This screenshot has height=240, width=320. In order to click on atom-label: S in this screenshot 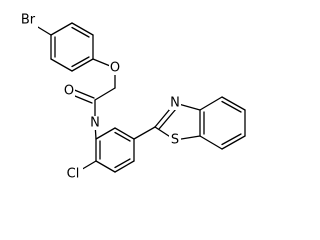, I will do `click(175, 140)`.